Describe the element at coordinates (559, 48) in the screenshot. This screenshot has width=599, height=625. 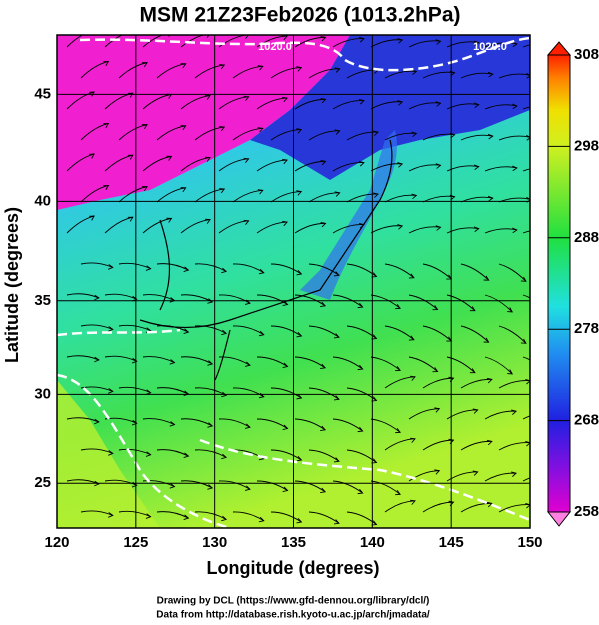
I see `colorbar-extend` at that location.